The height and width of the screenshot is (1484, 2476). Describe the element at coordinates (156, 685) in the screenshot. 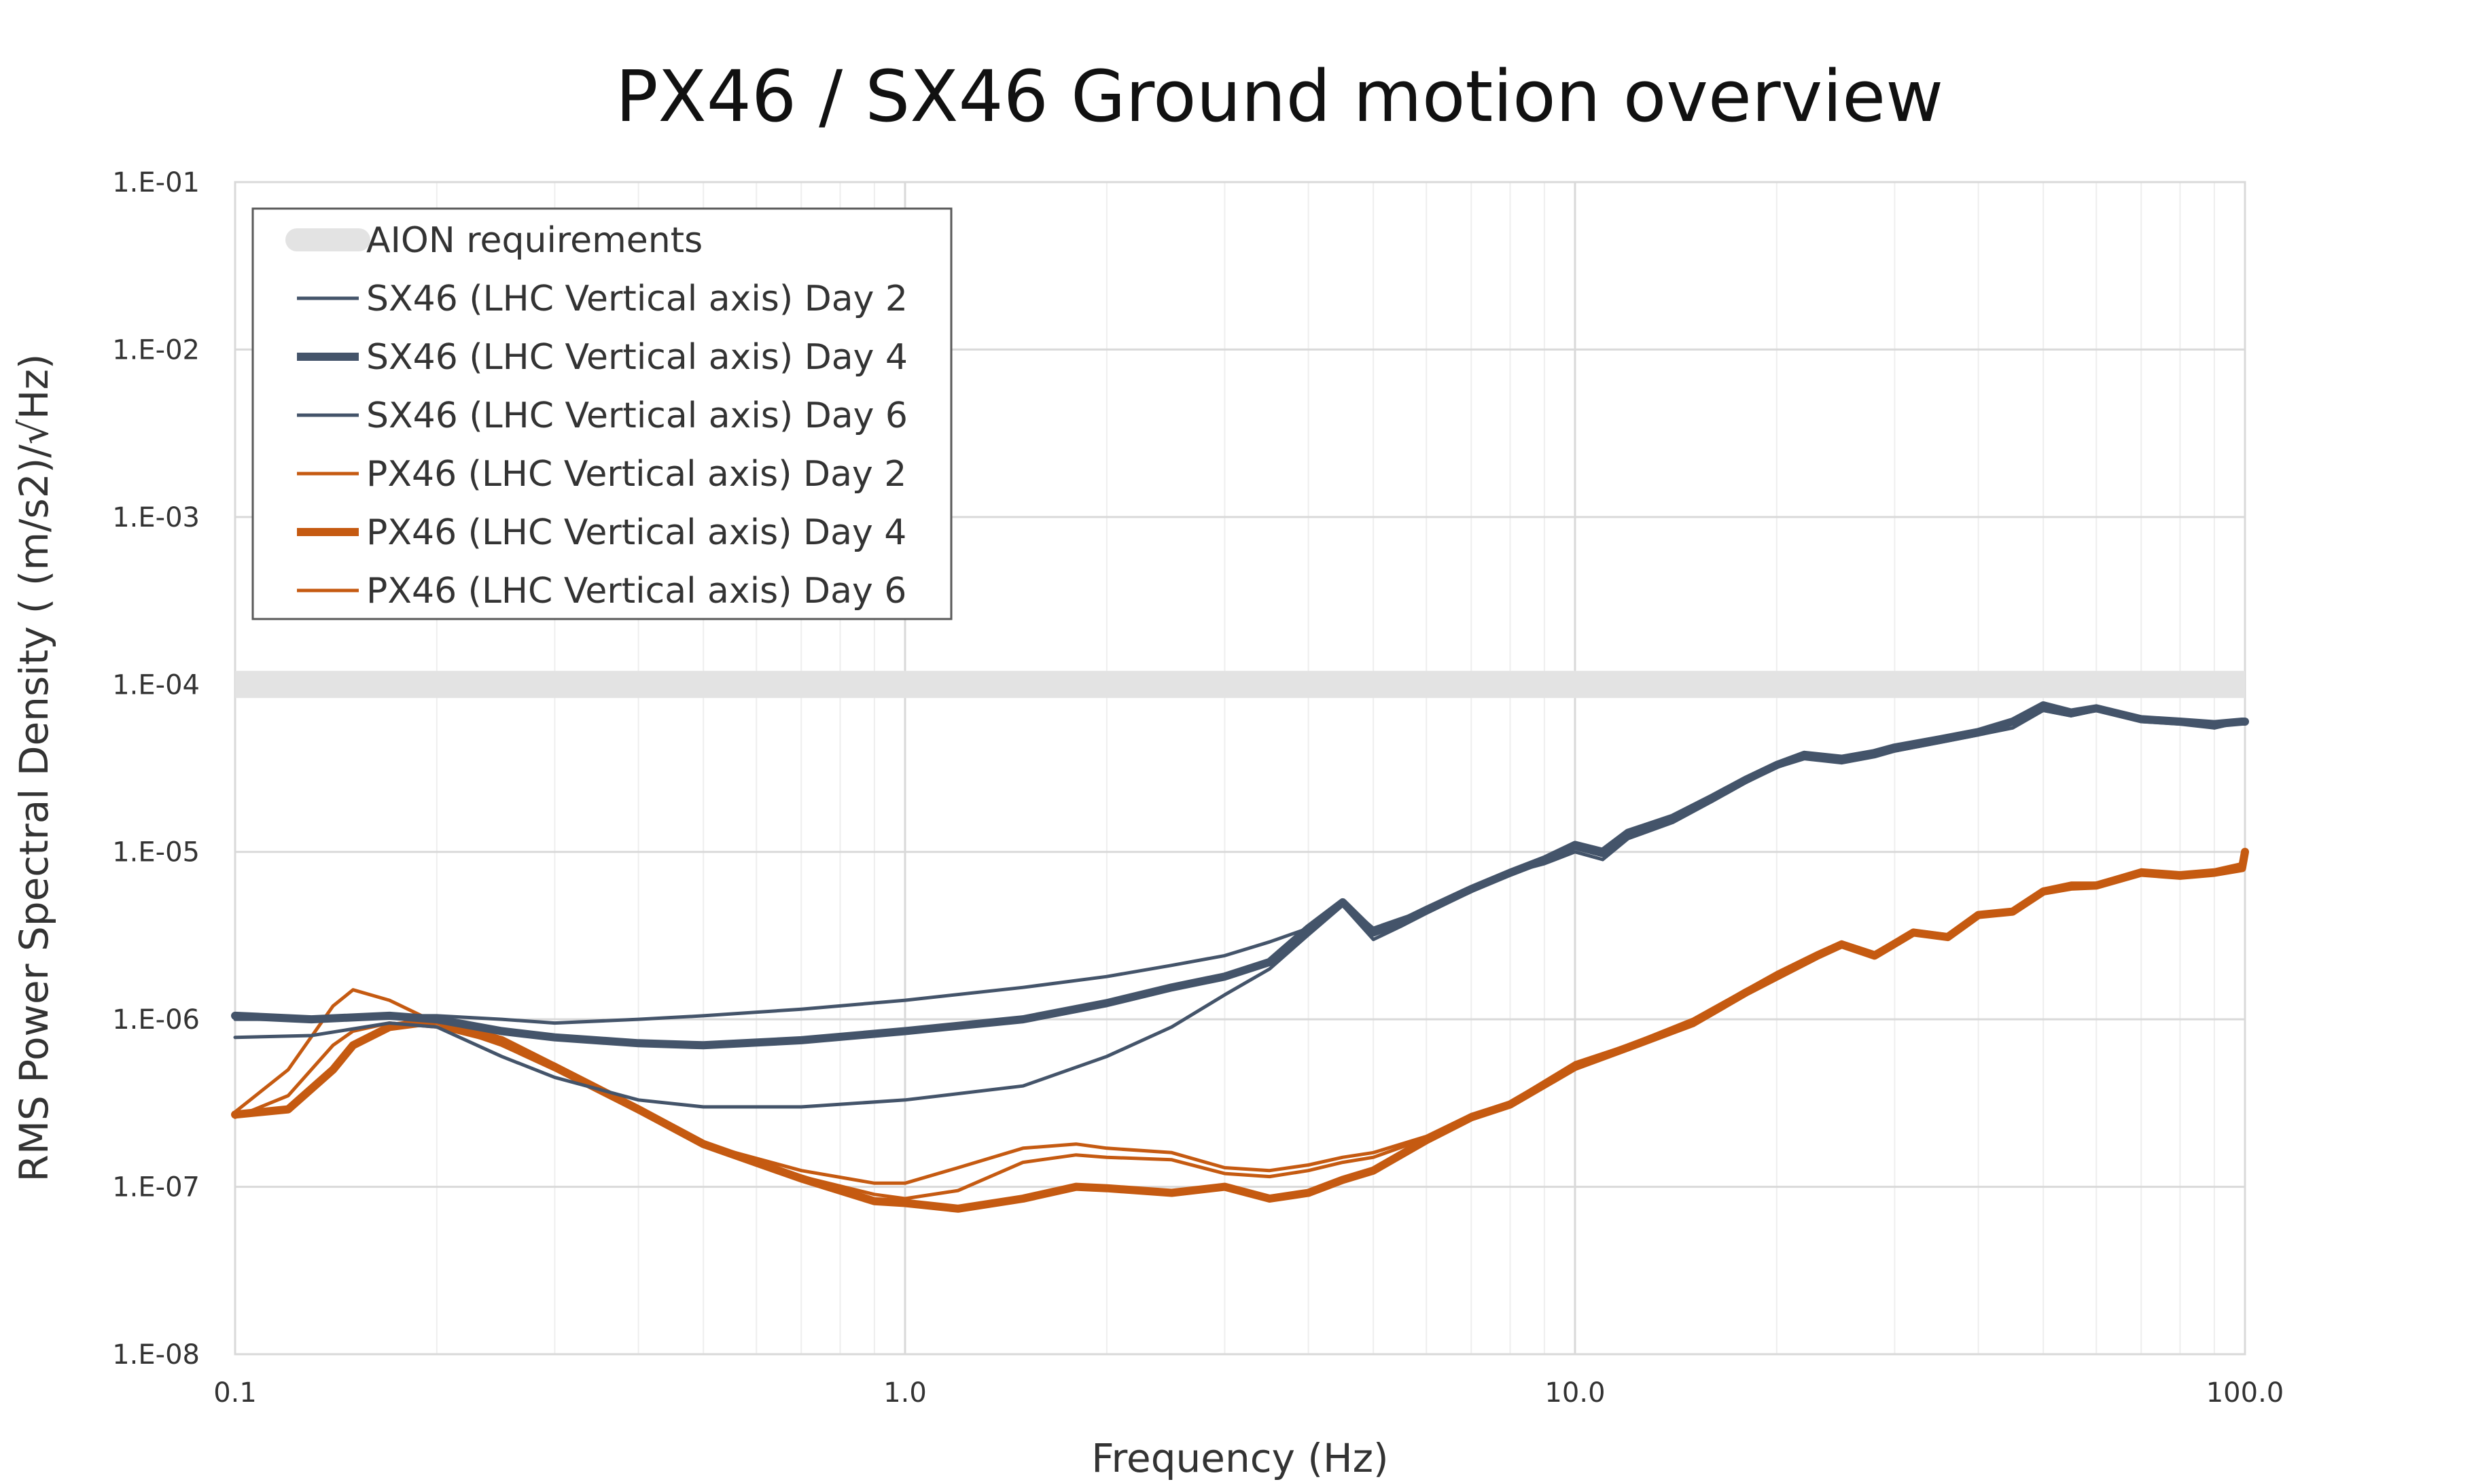

I see `y-tick-label: 1.E-04` at that location.